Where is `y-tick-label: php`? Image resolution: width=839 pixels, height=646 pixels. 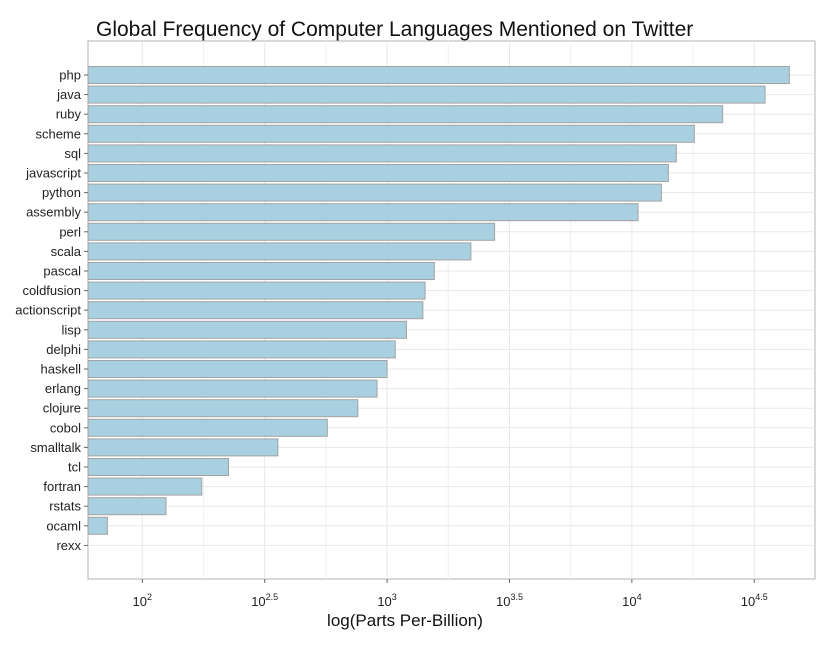 y-tick-label: php is located at coordinates (70, 75).